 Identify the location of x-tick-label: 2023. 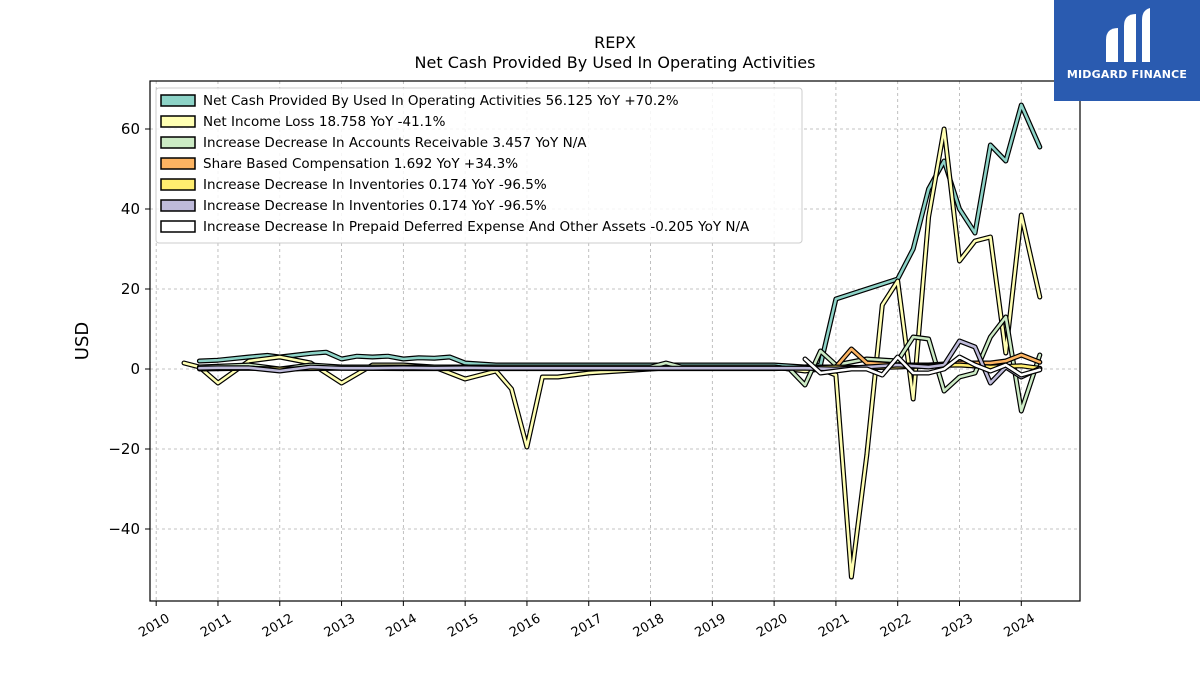
(958, 626).